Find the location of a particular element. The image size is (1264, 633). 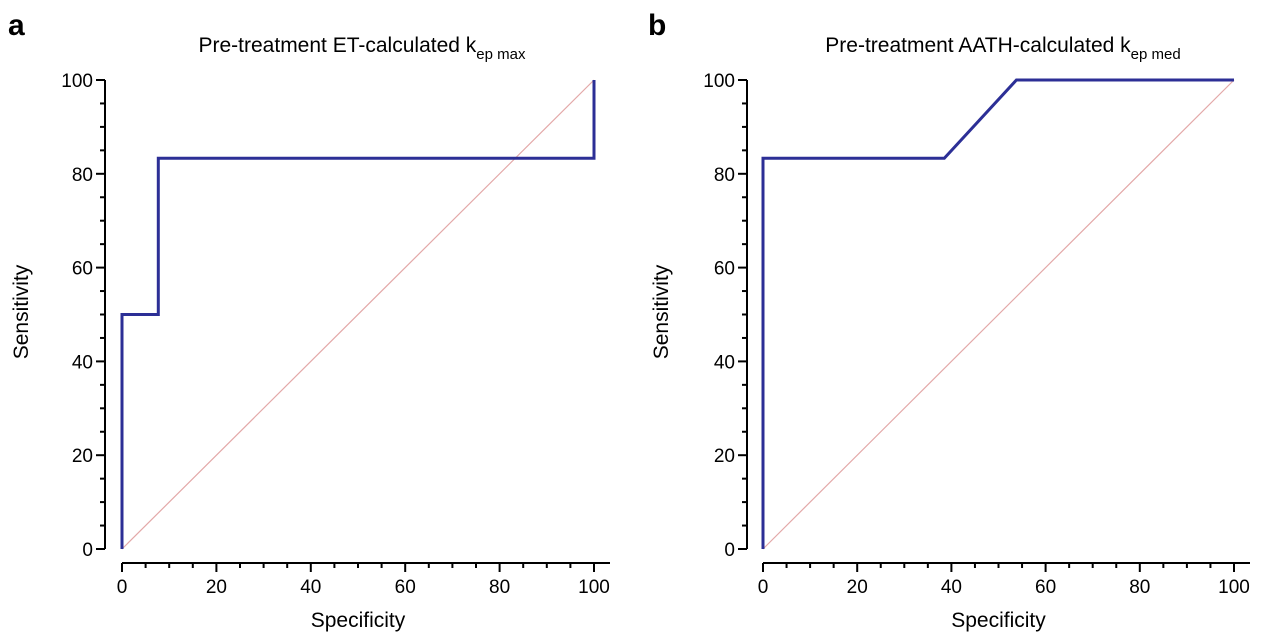

chart-title-subscript: ep max is located at coordinates (501, 54).